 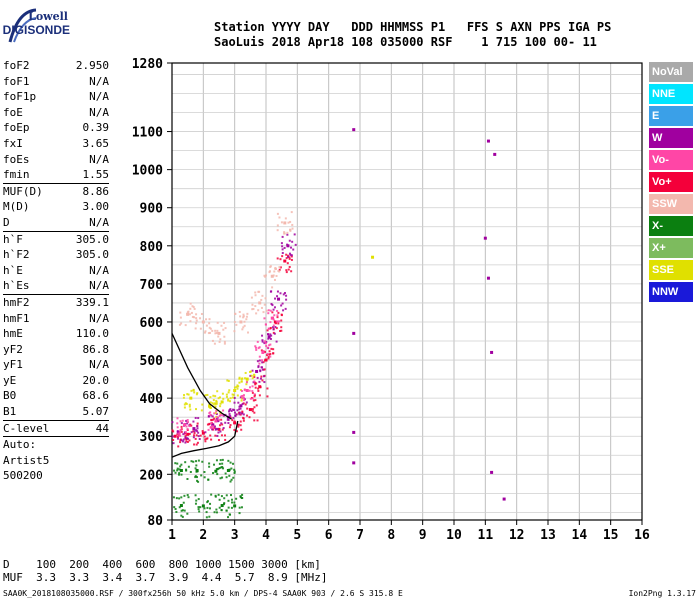 I want to click on x-tick-label: 6, so click(x=329, y=535).